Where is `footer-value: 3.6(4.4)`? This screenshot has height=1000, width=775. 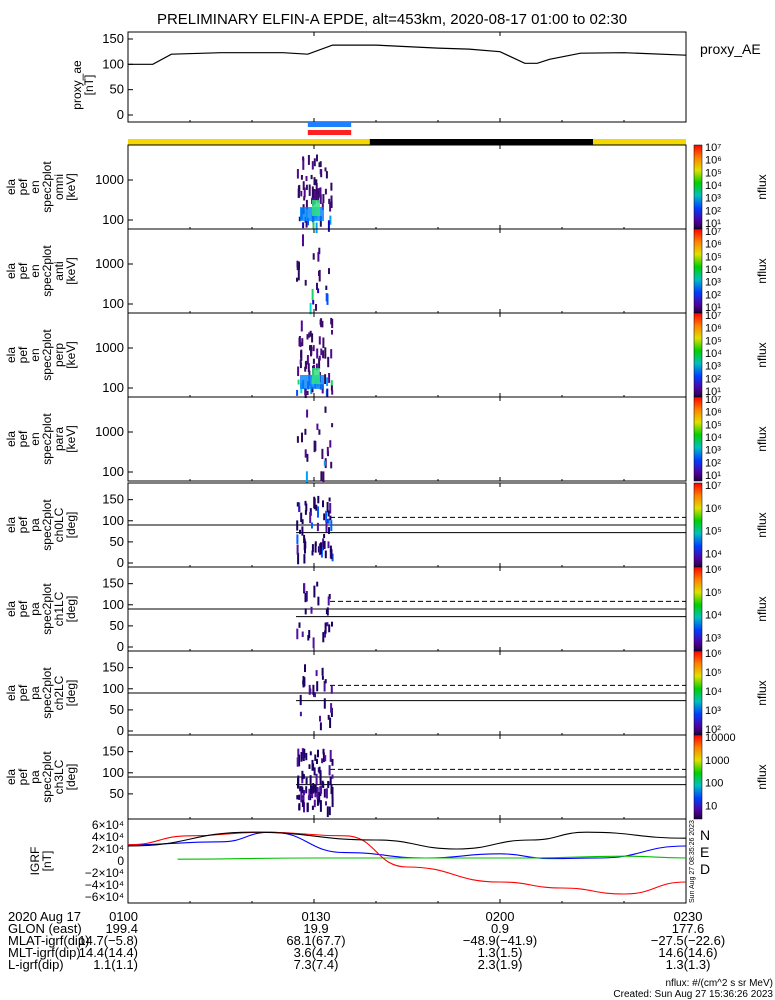 footer-value: 3.6(4.4) is located at coordinates (316, 952).